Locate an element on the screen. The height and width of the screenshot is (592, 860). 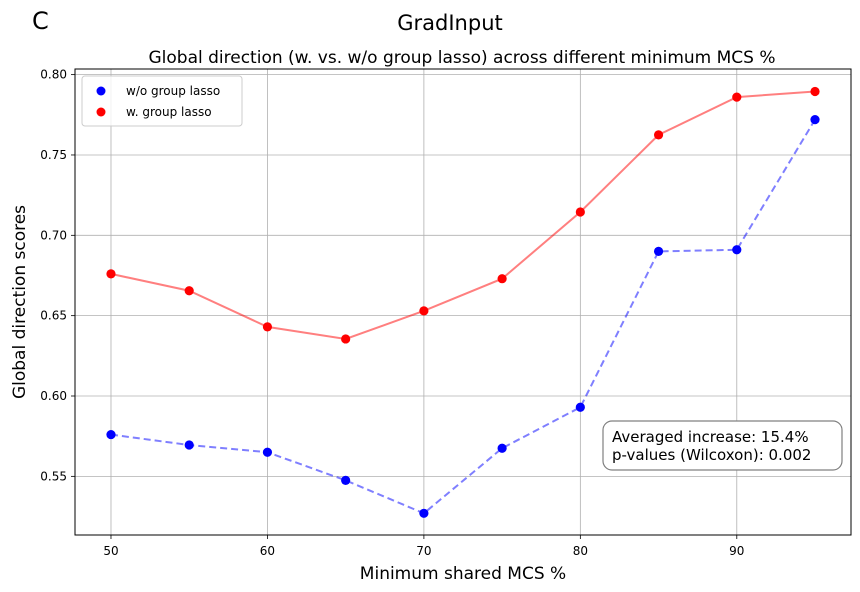
x-tick-label: 90 is located at coordinates (736, 551).